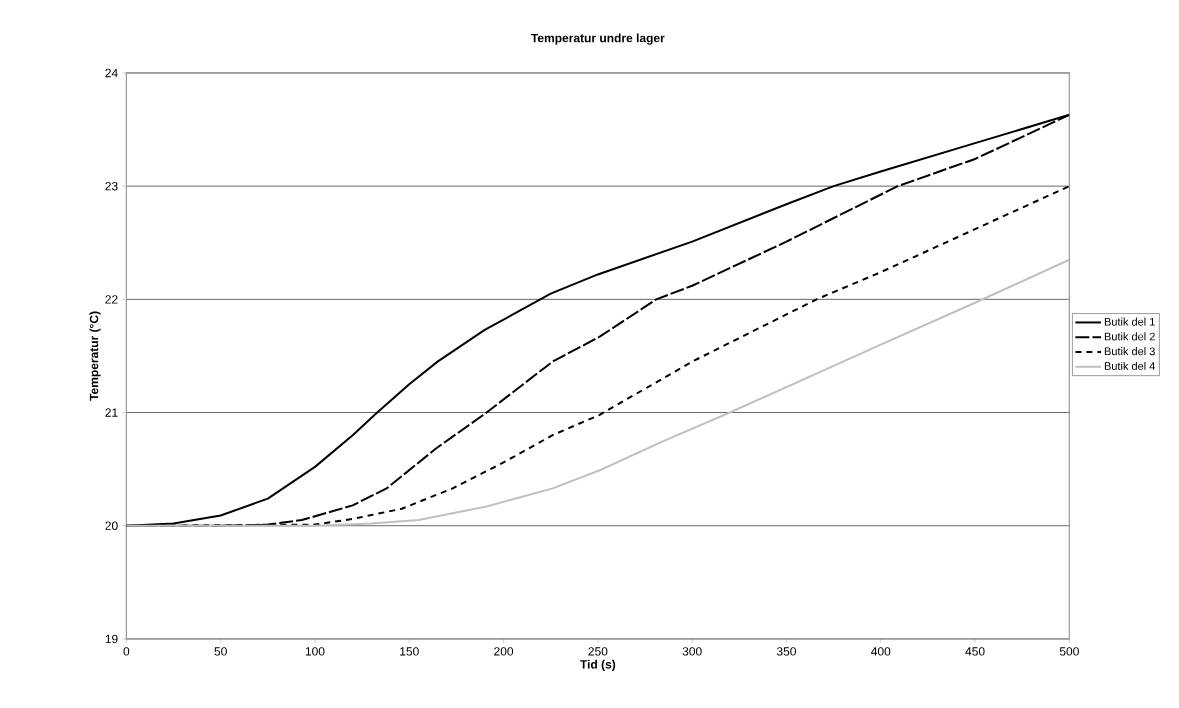 Image resolution: width=1179 pixels, height=708 pixels. Describe the element at coordinates (504, 651) in the screenshot. I see `x-tick-label: 200` at that location.